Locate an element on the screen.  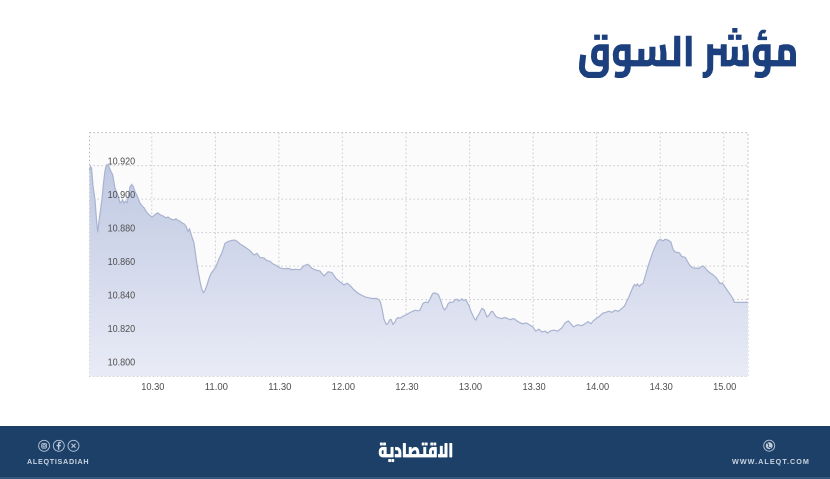
svg-text: 11.00 is located at coordinates (217, 387).